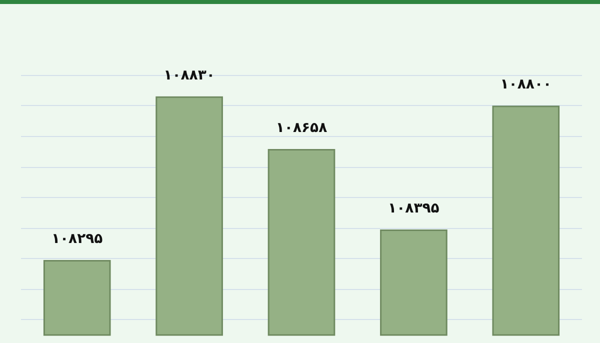 The width and height of the screenshot is (600, 343). What do you see at coordinates (526, 84) in the screenshot?
I see `data-label: ۱۰۸۸۰۰` at bounding box center [526, 84].